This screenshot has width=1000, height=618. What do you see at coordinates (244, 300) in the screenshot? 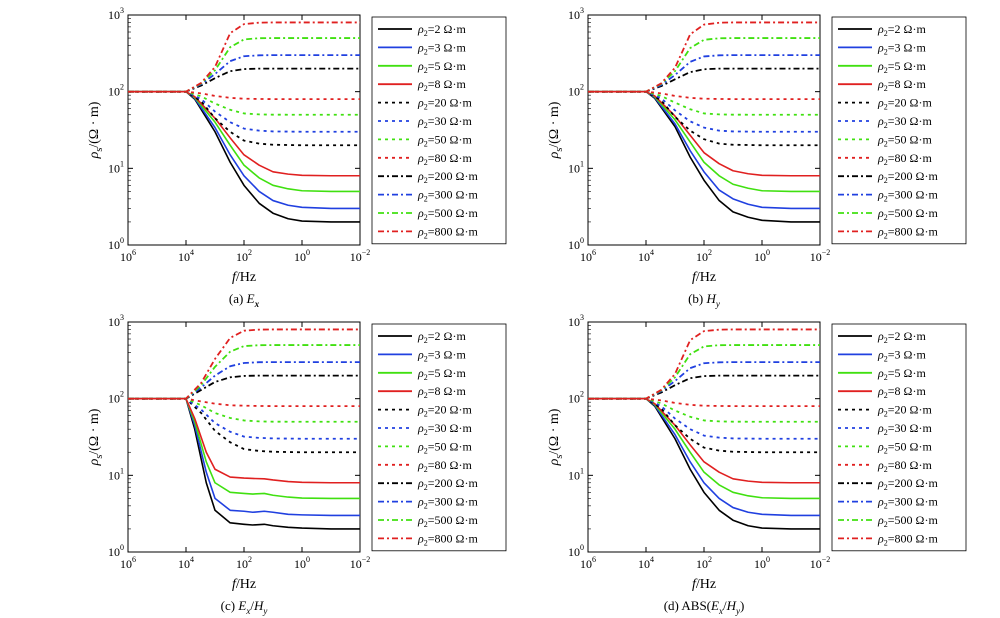
I see `chart-caption: (a) Ex` at bounding box center [244, 300].